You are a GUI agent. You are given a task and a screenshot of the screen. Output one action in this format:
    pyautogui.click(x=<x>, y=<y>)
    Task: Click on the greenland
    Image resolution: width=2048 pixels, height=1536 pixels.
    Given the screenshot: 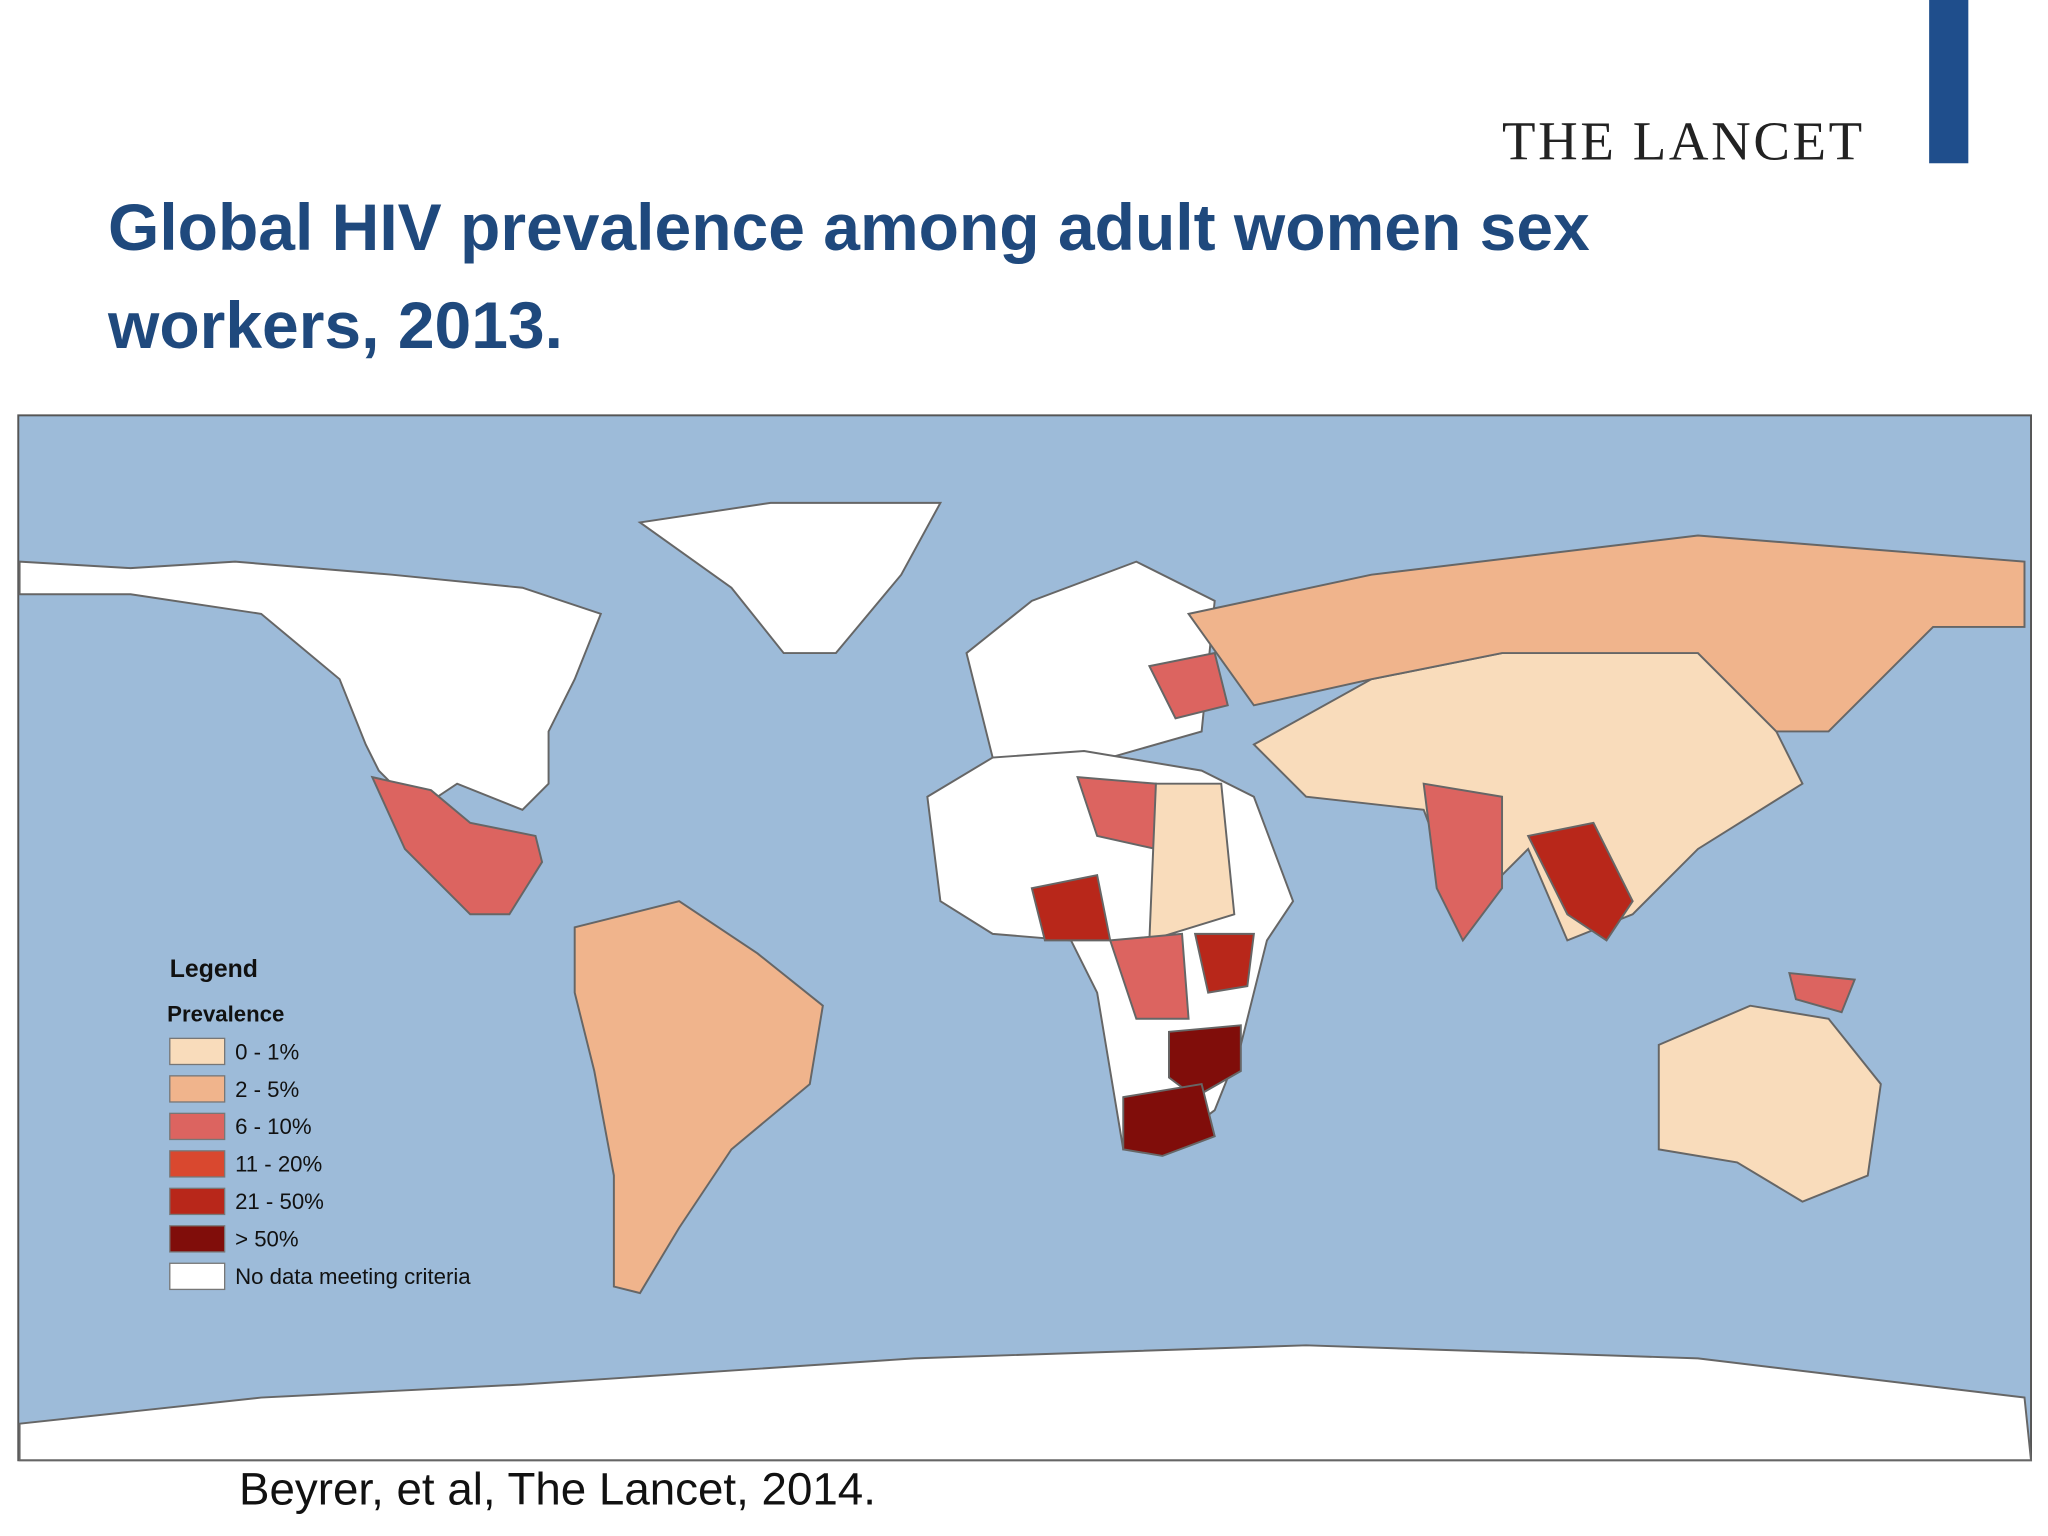 What is the action you would take?
    pyautogui.click(x=790, y=578)
    